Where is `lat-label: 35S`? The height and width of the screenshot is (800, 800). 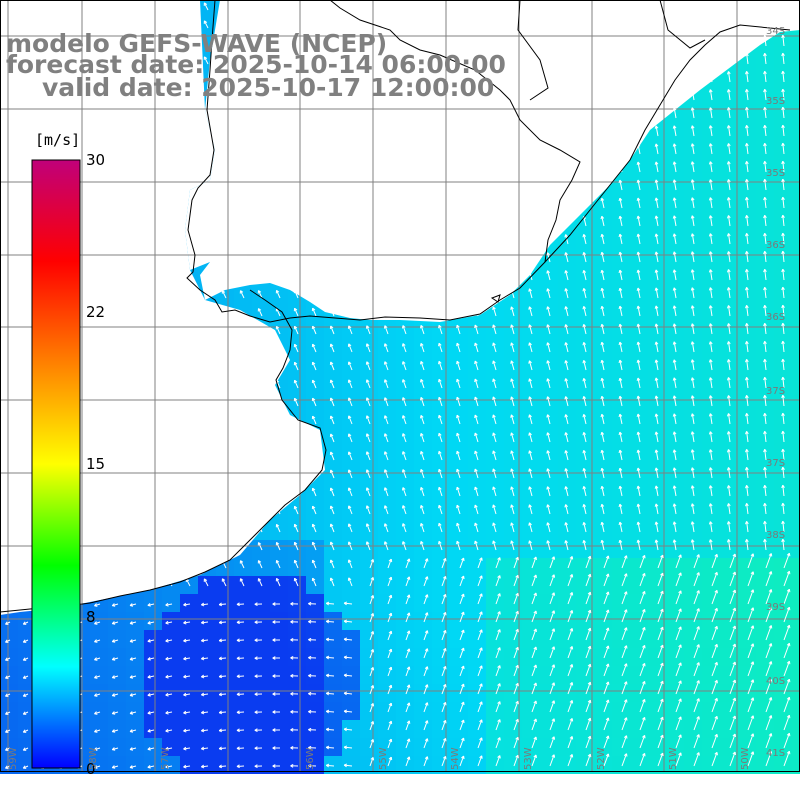
lat-label: 35S is located at coordinates (776, 173).